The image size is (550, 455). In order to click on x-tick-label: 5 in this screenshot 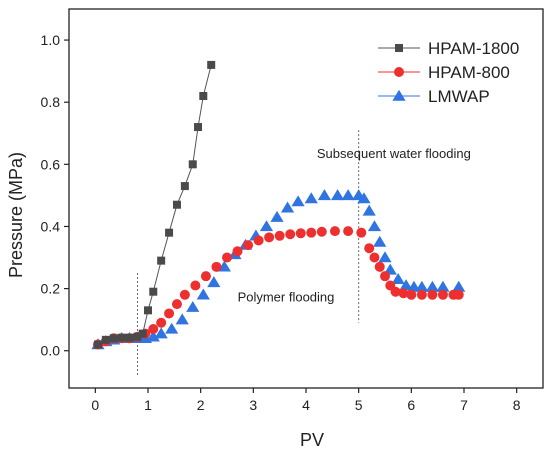, I will do `click(359, 405)`.